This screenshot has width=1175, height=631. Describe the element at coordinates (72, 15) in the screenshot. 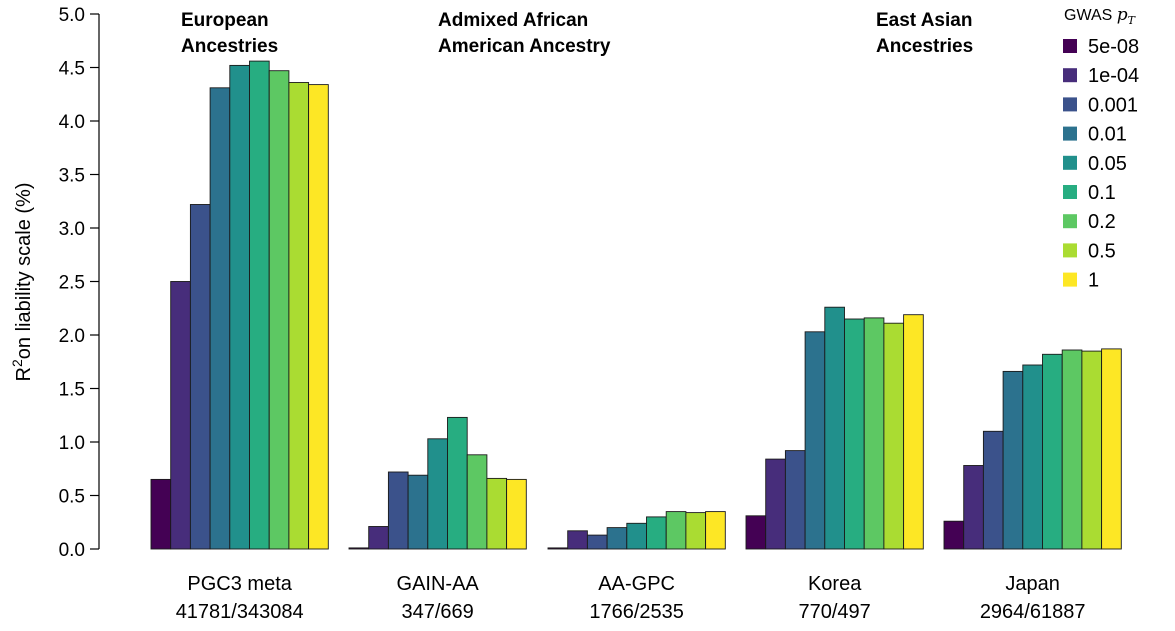

I see `y-tick-label: 5.0` at that location.